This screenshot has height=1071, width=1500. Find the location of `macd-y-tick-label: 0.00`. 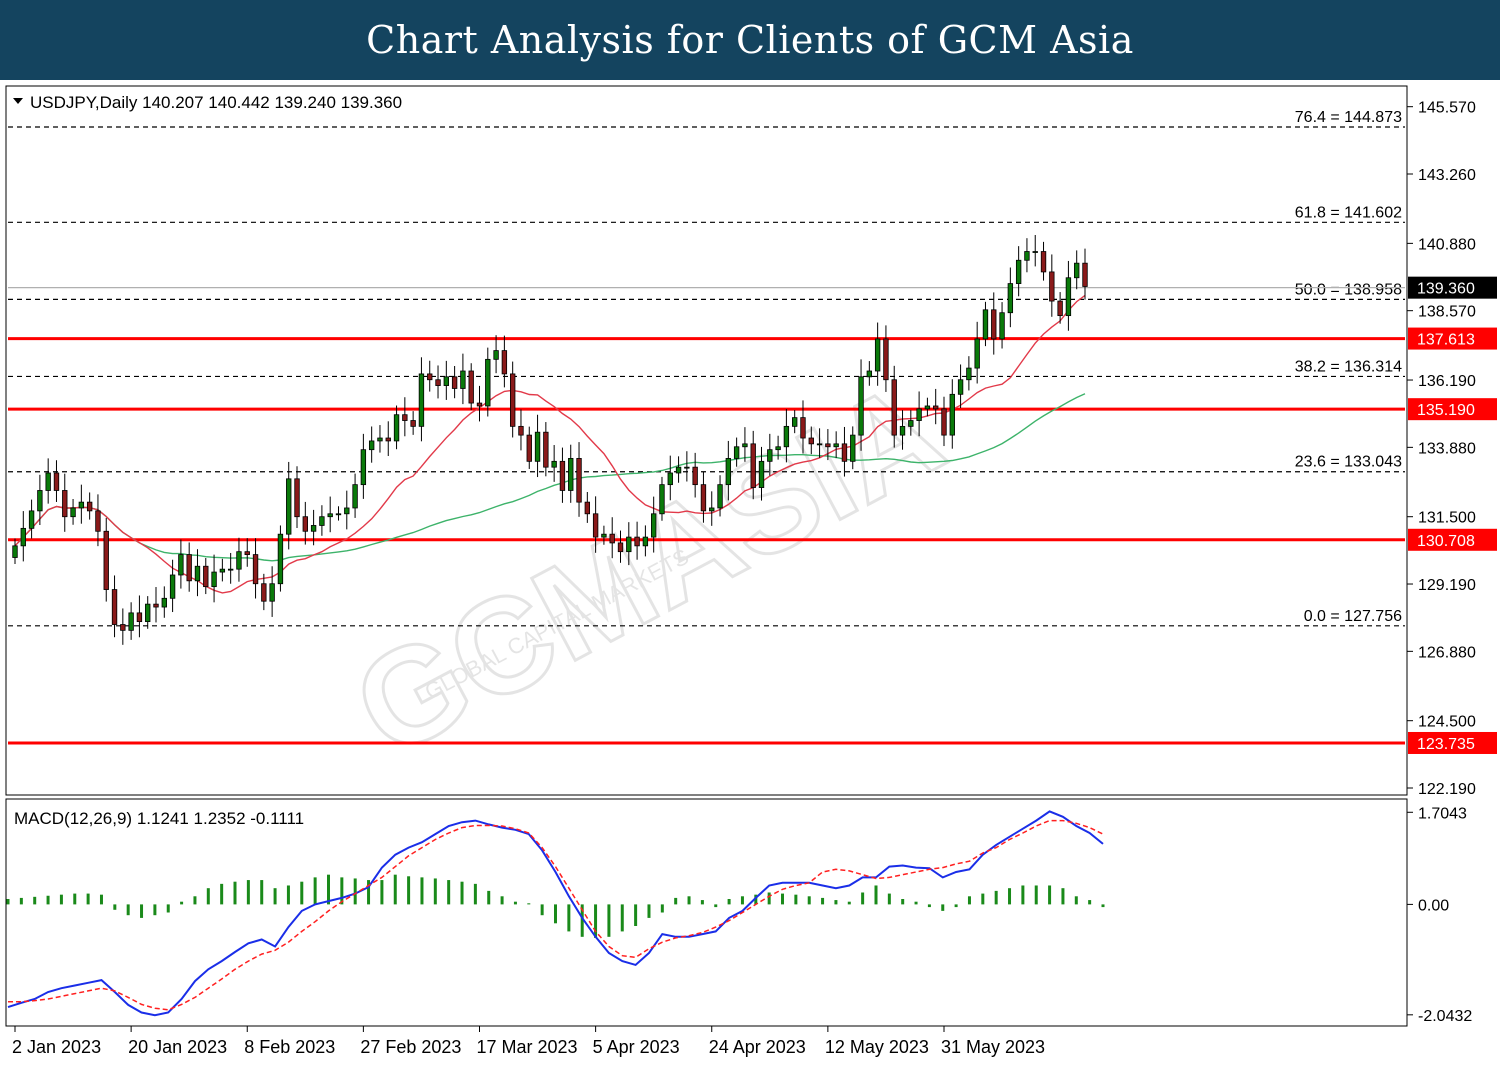

macd-y-tick-label: 0.00 is located at coordinates (1433, 905).